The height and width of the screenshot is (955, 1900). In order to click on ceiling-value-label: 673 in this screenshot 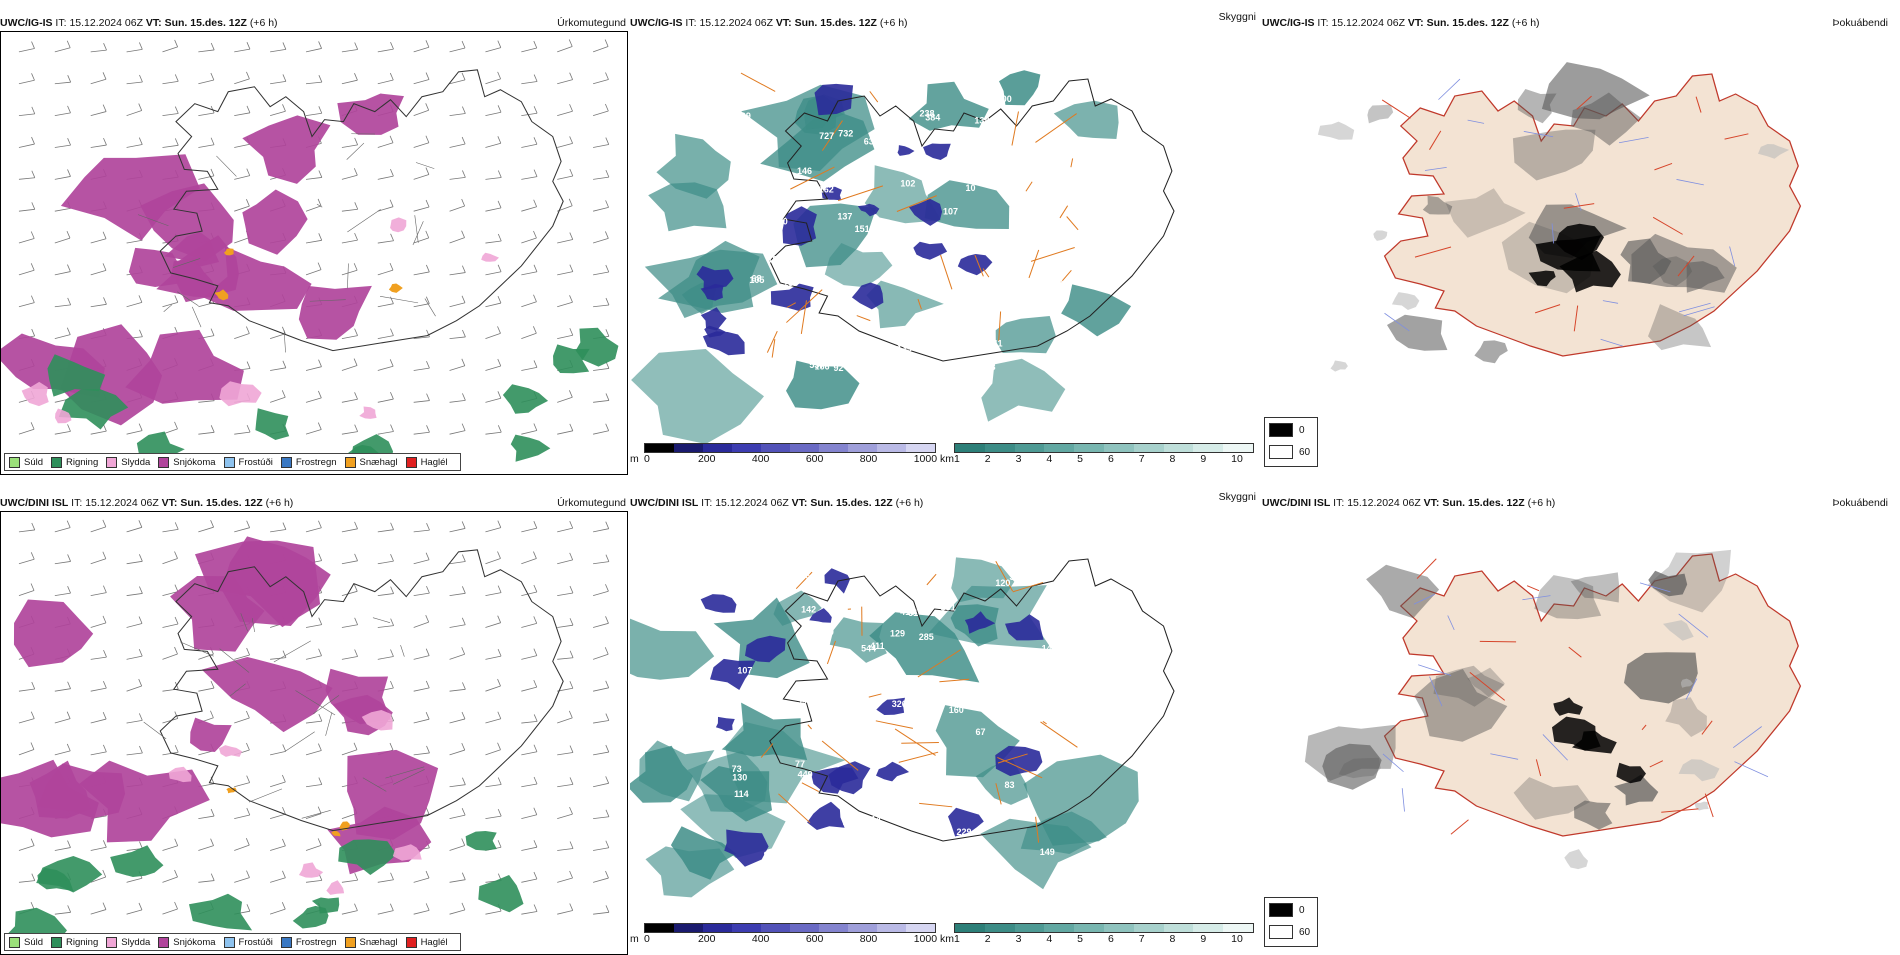, I will do `click(833, 834)`.